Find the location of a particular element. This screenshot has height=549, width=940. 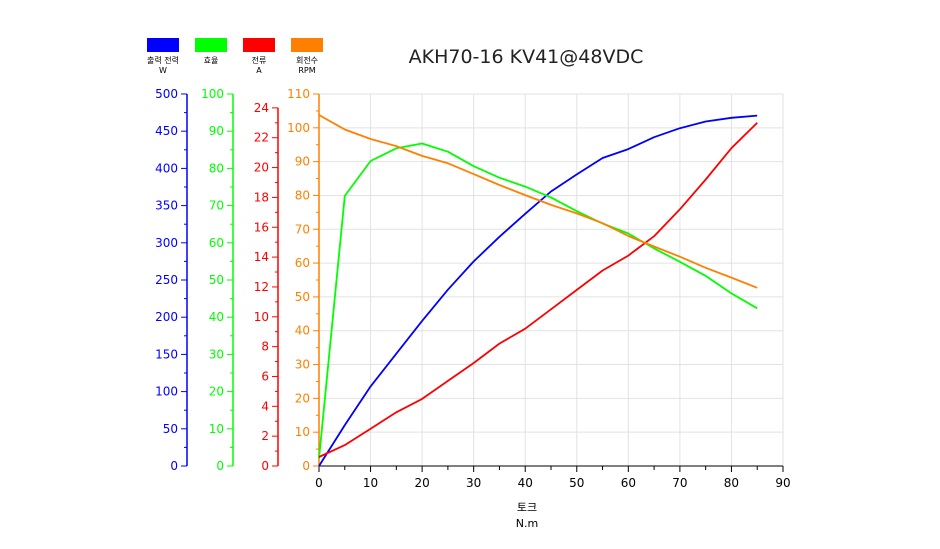

w-tick-label: 50 is located at coordinates (170, 429).